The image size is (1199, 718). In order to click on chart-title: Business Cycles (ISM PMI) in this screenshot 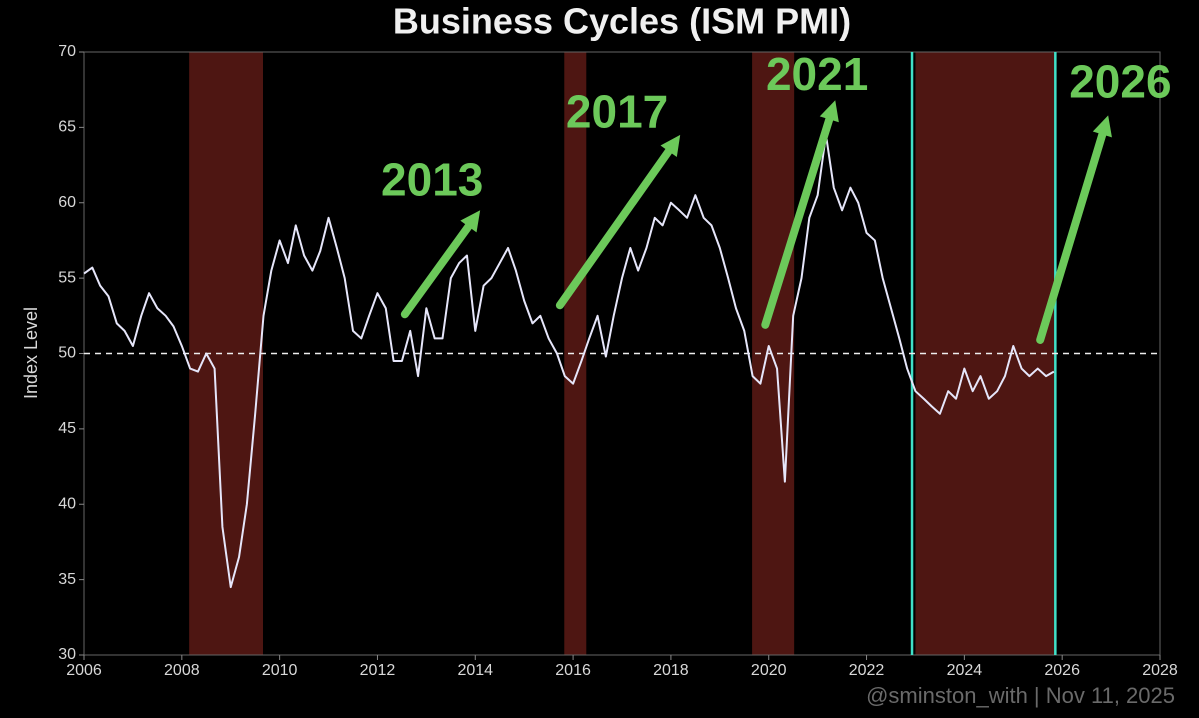, I will do `click(622, 21)`.